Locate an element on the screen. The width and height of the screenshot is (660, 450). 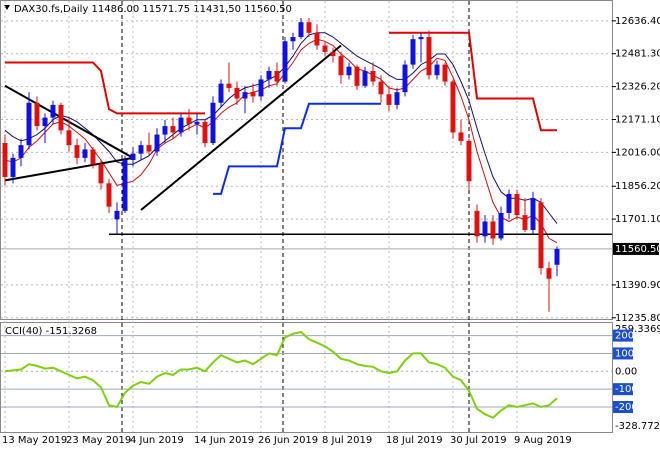
x-tick-label: 18 Jul 2019 is located at coordinates (414, 440).